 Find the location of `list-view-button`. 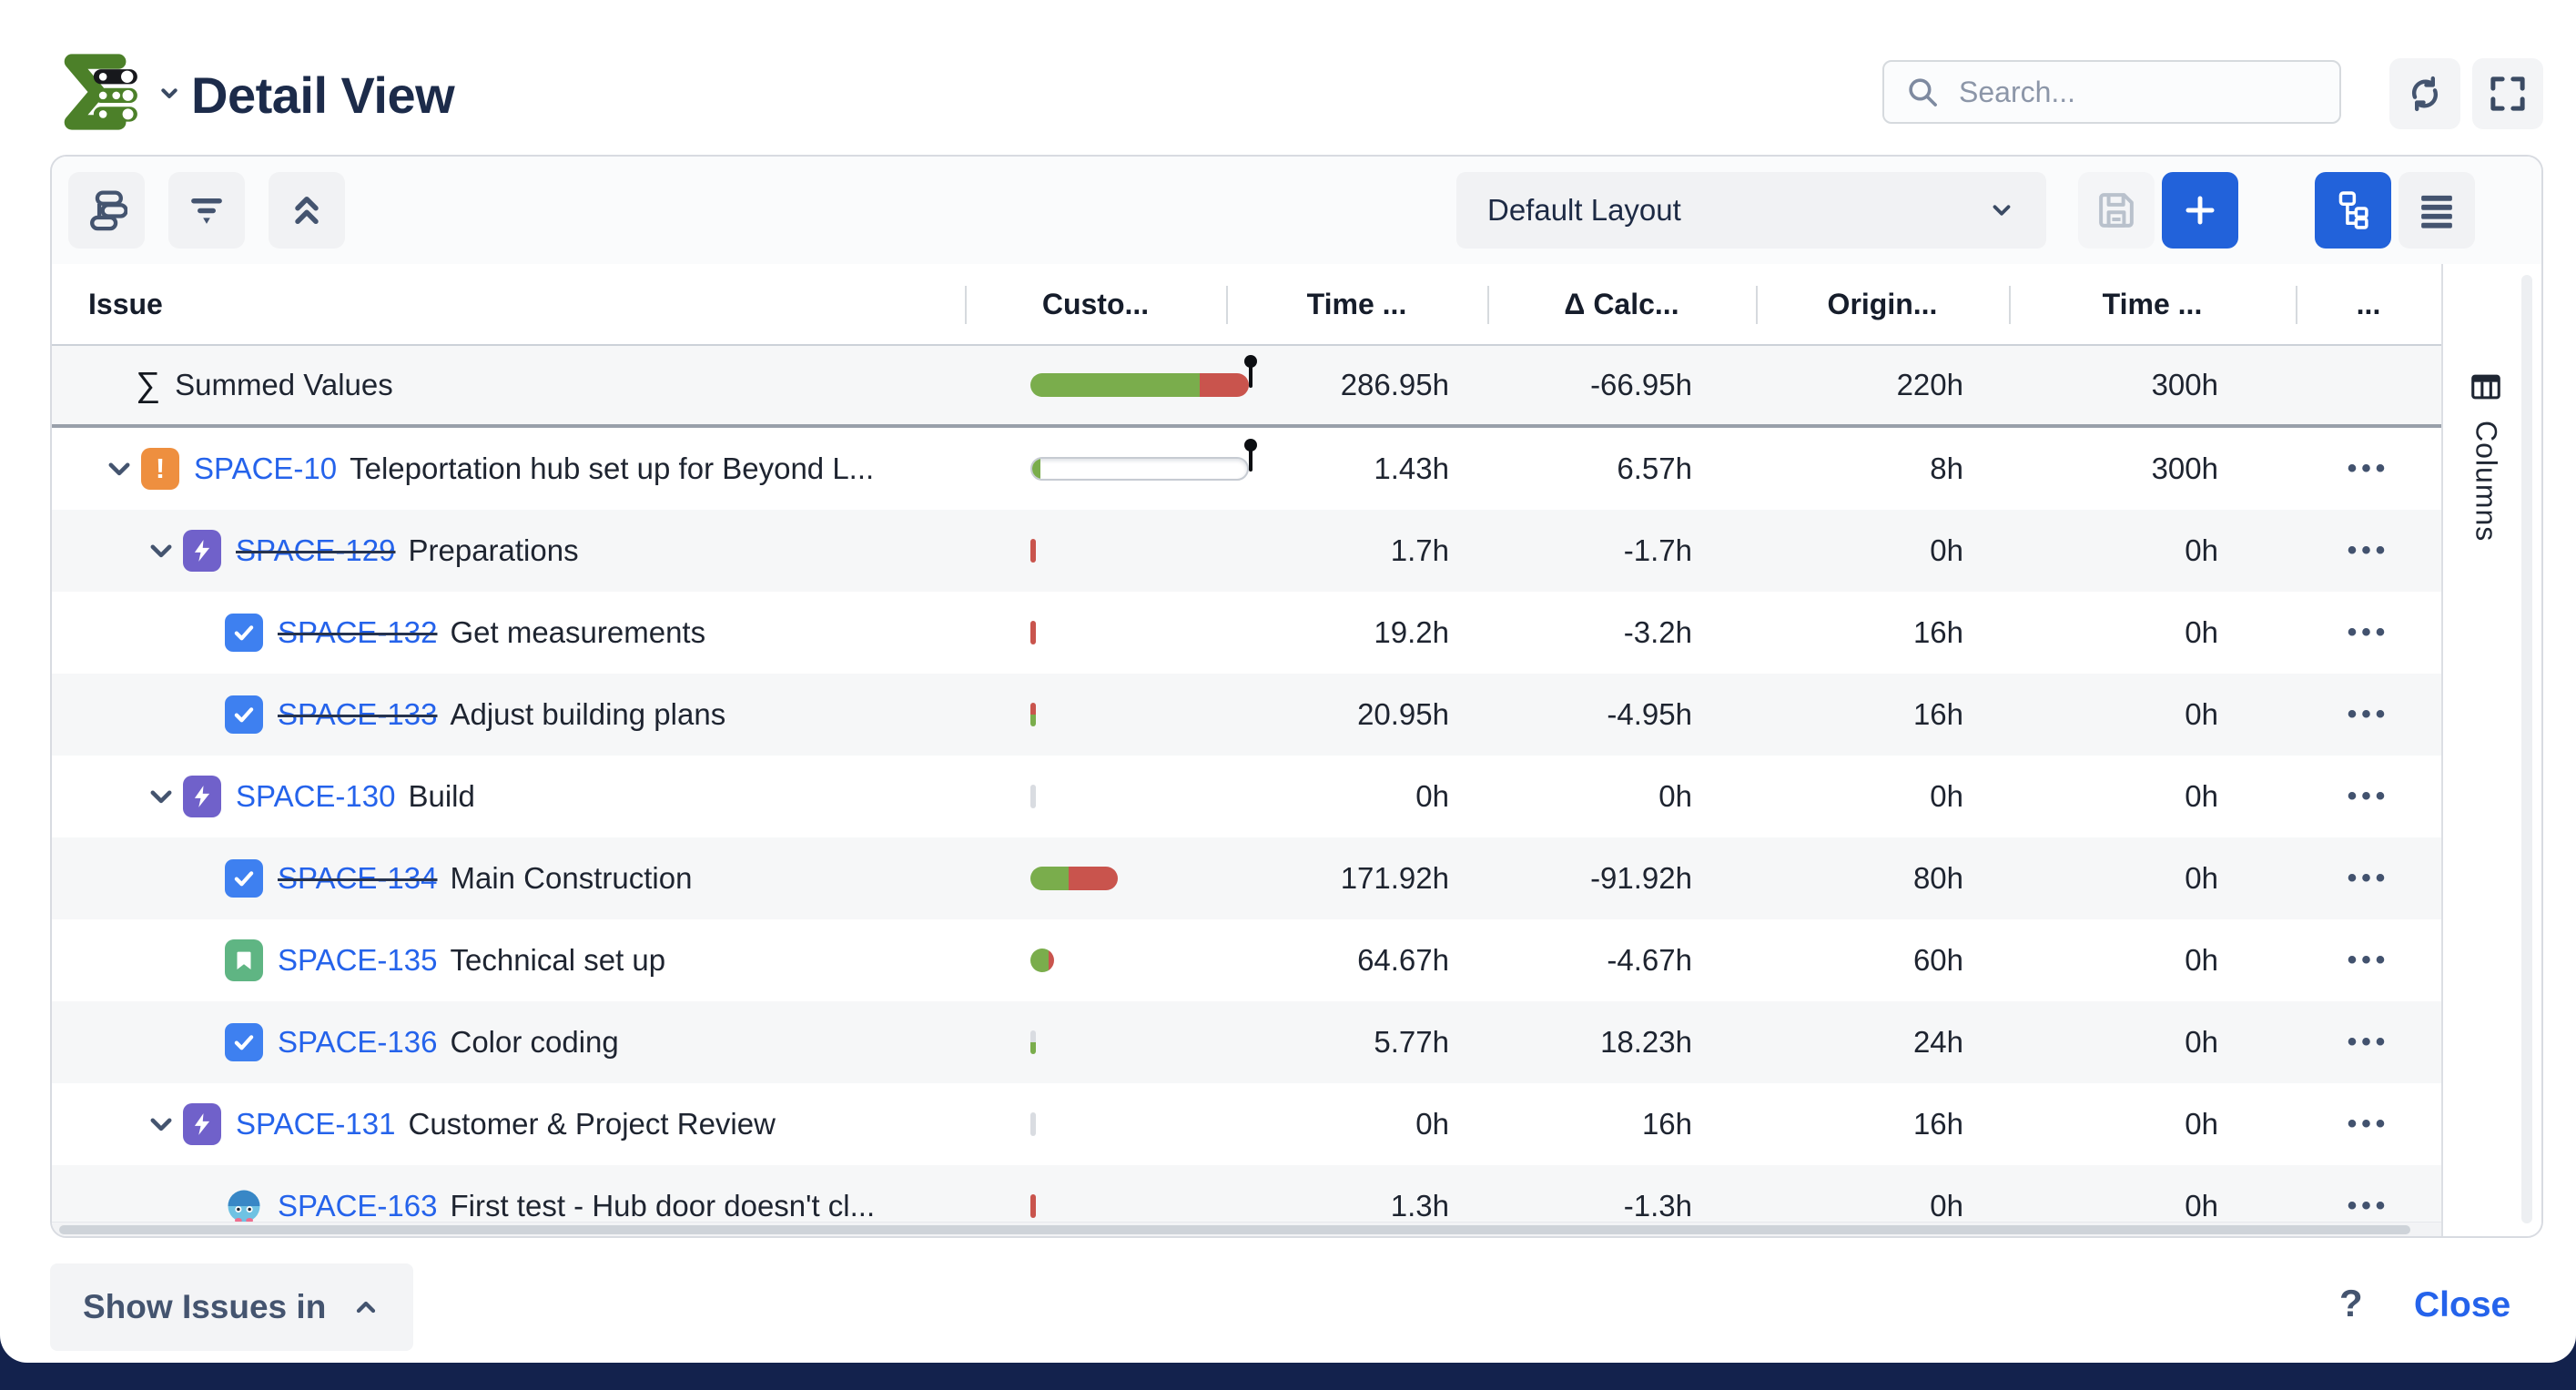

list-view-button is located at coordinates (2437, 210).